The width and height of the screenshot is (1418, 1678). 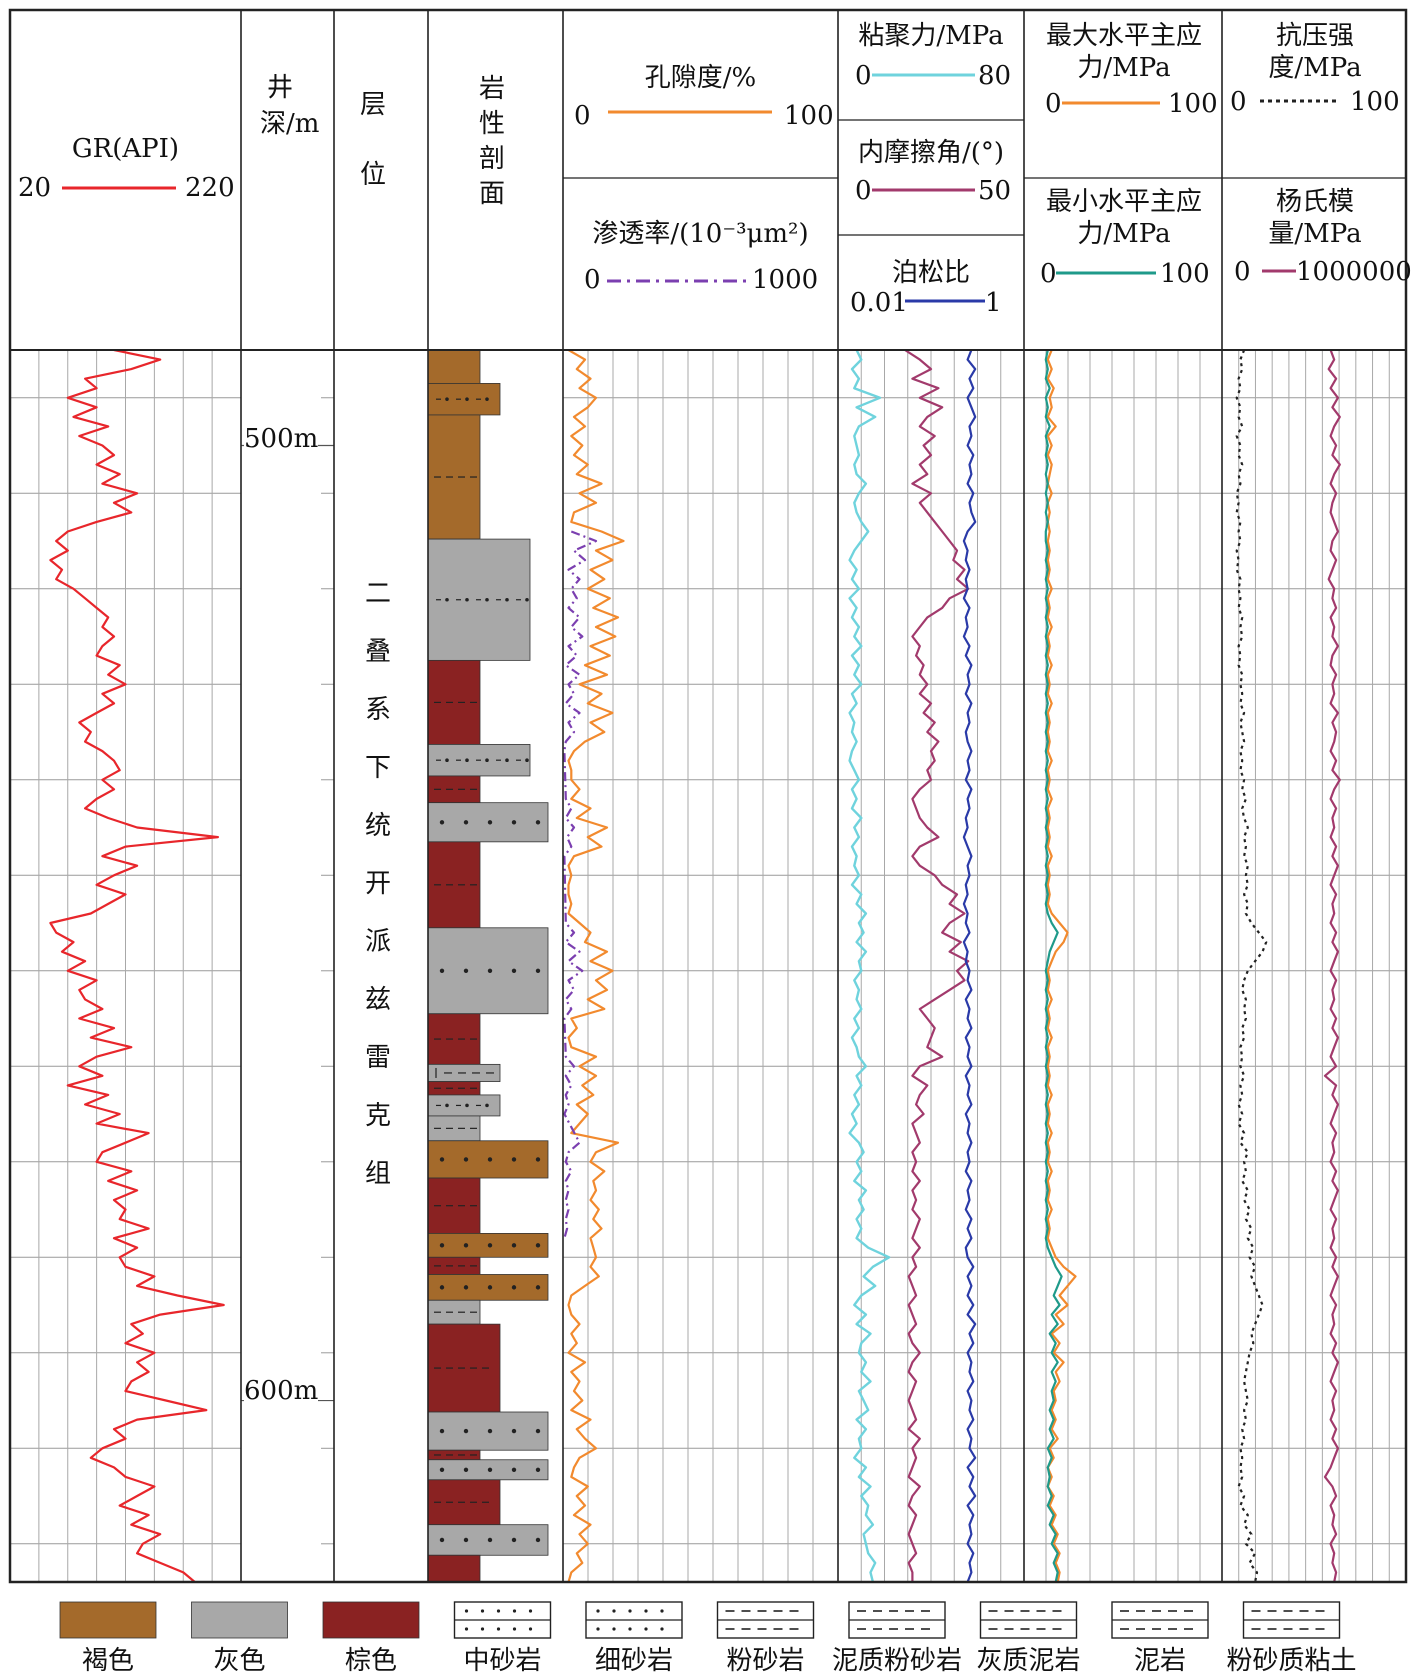 What do you see at coordinates (809, 116) in the screenshot?
I see `porosity-header-max: 100` at bounding box center [809, 116].